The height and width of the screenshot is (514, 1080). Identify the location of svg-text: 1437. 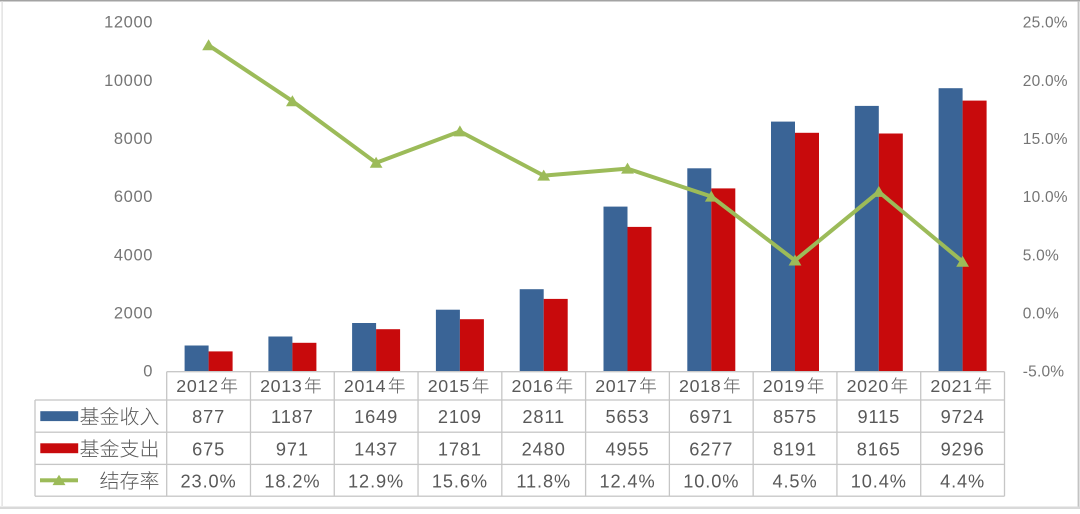
(376, 449).